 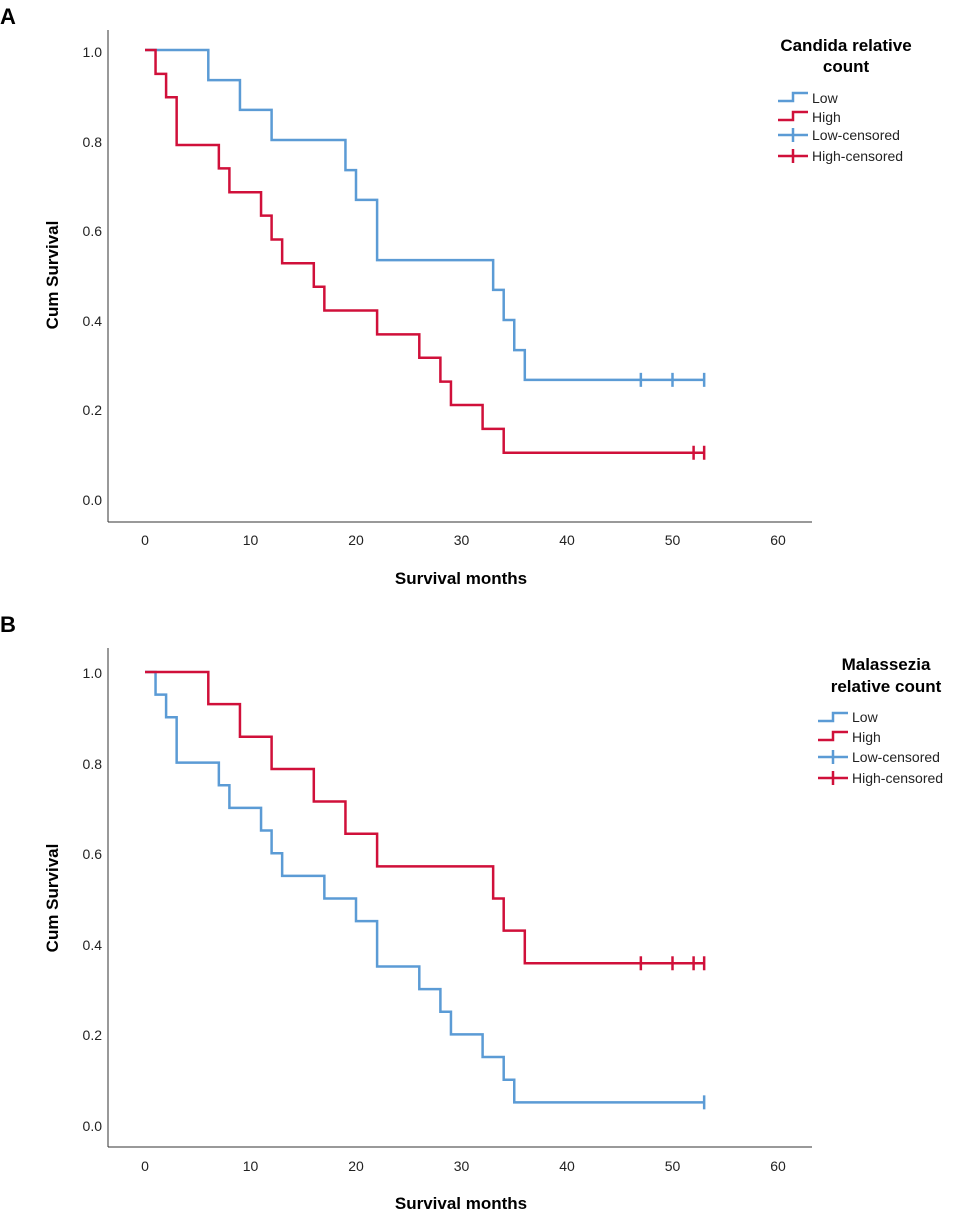 What do you see at coordinates (8, 16) in the screenshot?
I see `panel-a-letter: A` at bounding box center [8, 16].